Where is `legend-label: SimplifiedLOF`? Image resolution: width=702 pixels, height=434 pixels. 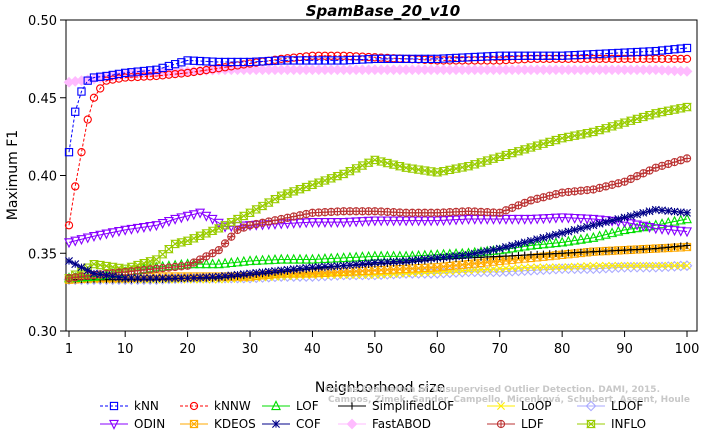 legend-label: SimplifiedLOF is located at coordinates (413, 406).